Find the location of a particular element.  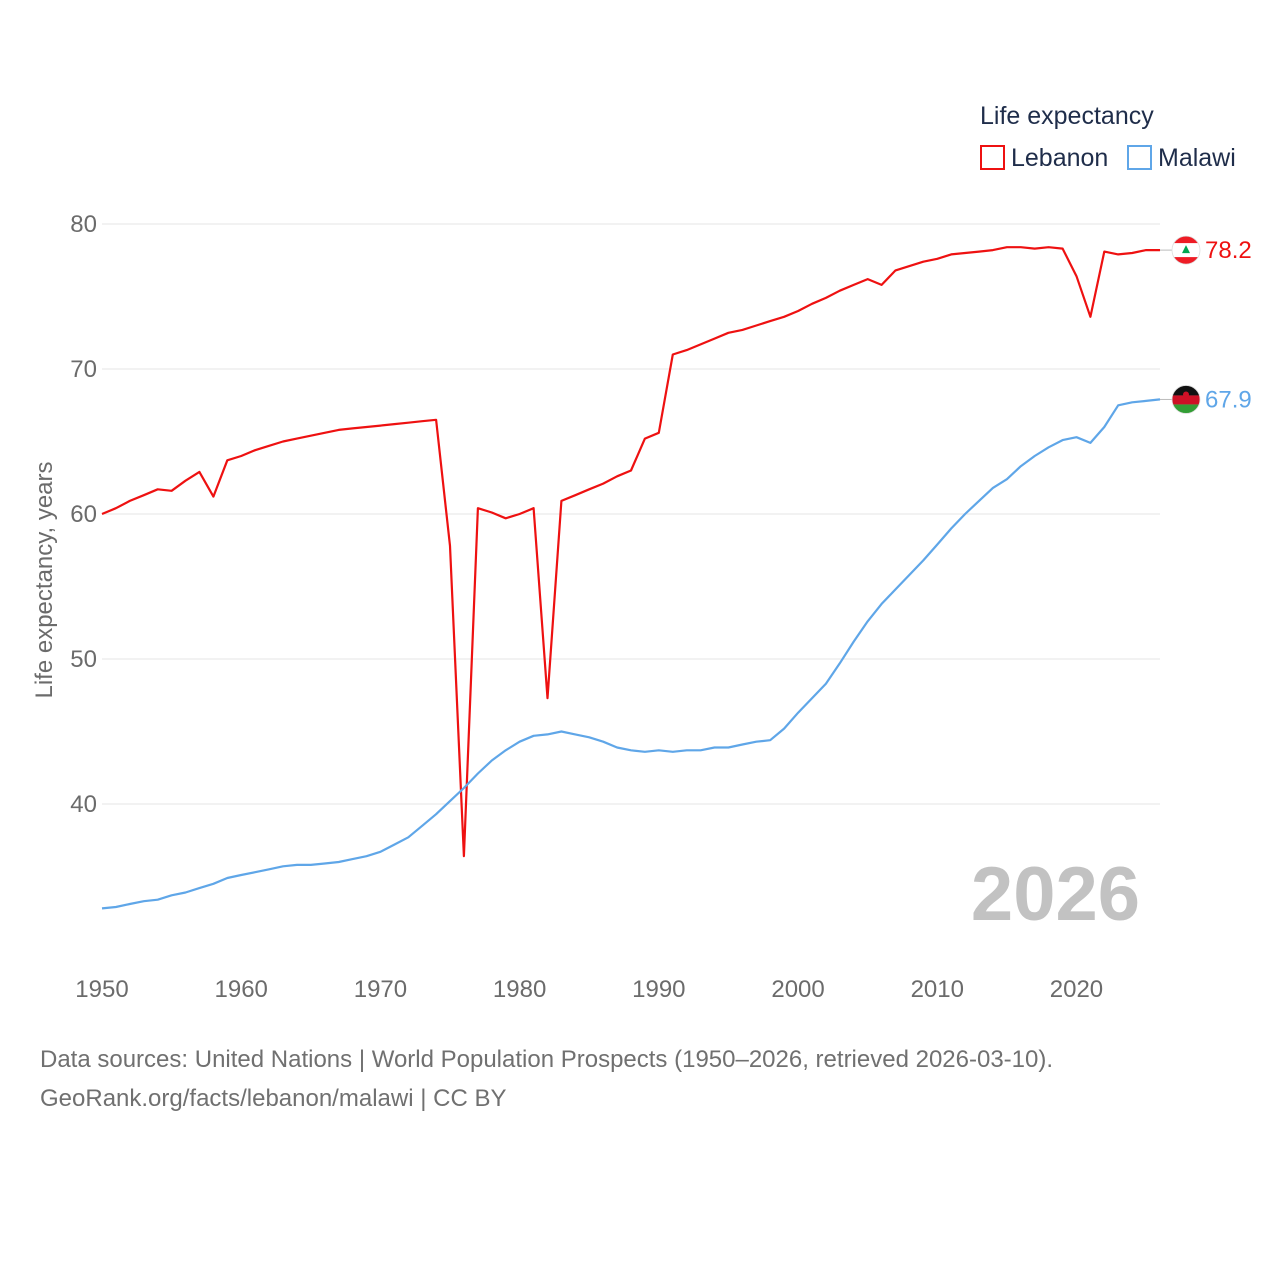

series-end-markers: 78.2 67.9 is located at coordinates (1206, 324).